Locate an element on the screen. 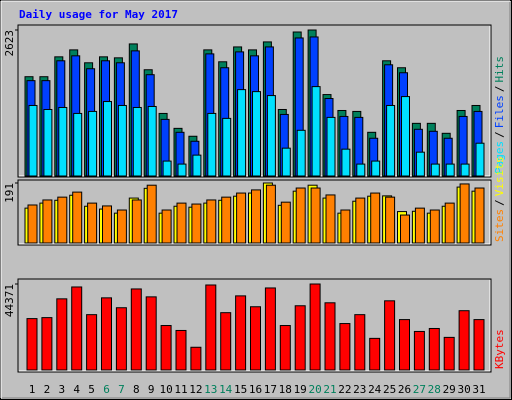 The image size is (512, 400). y-tick-label: 191 is located at coordinates (9, 193).